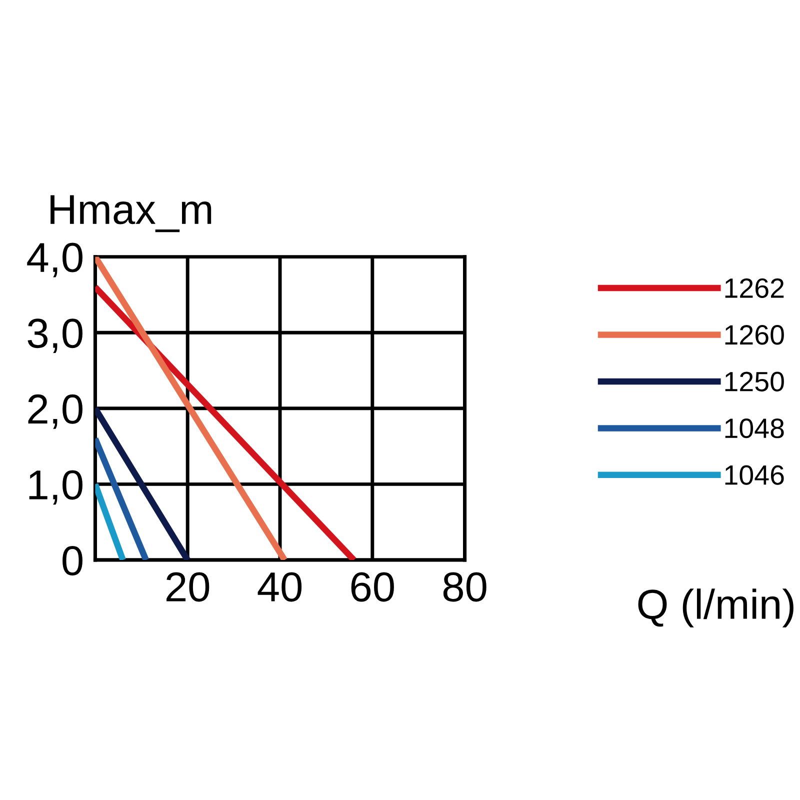  What do you see at coordinates (754, 428) in the screenshot?
I see `legend-label: 1048` at bounding box center [754, 428].